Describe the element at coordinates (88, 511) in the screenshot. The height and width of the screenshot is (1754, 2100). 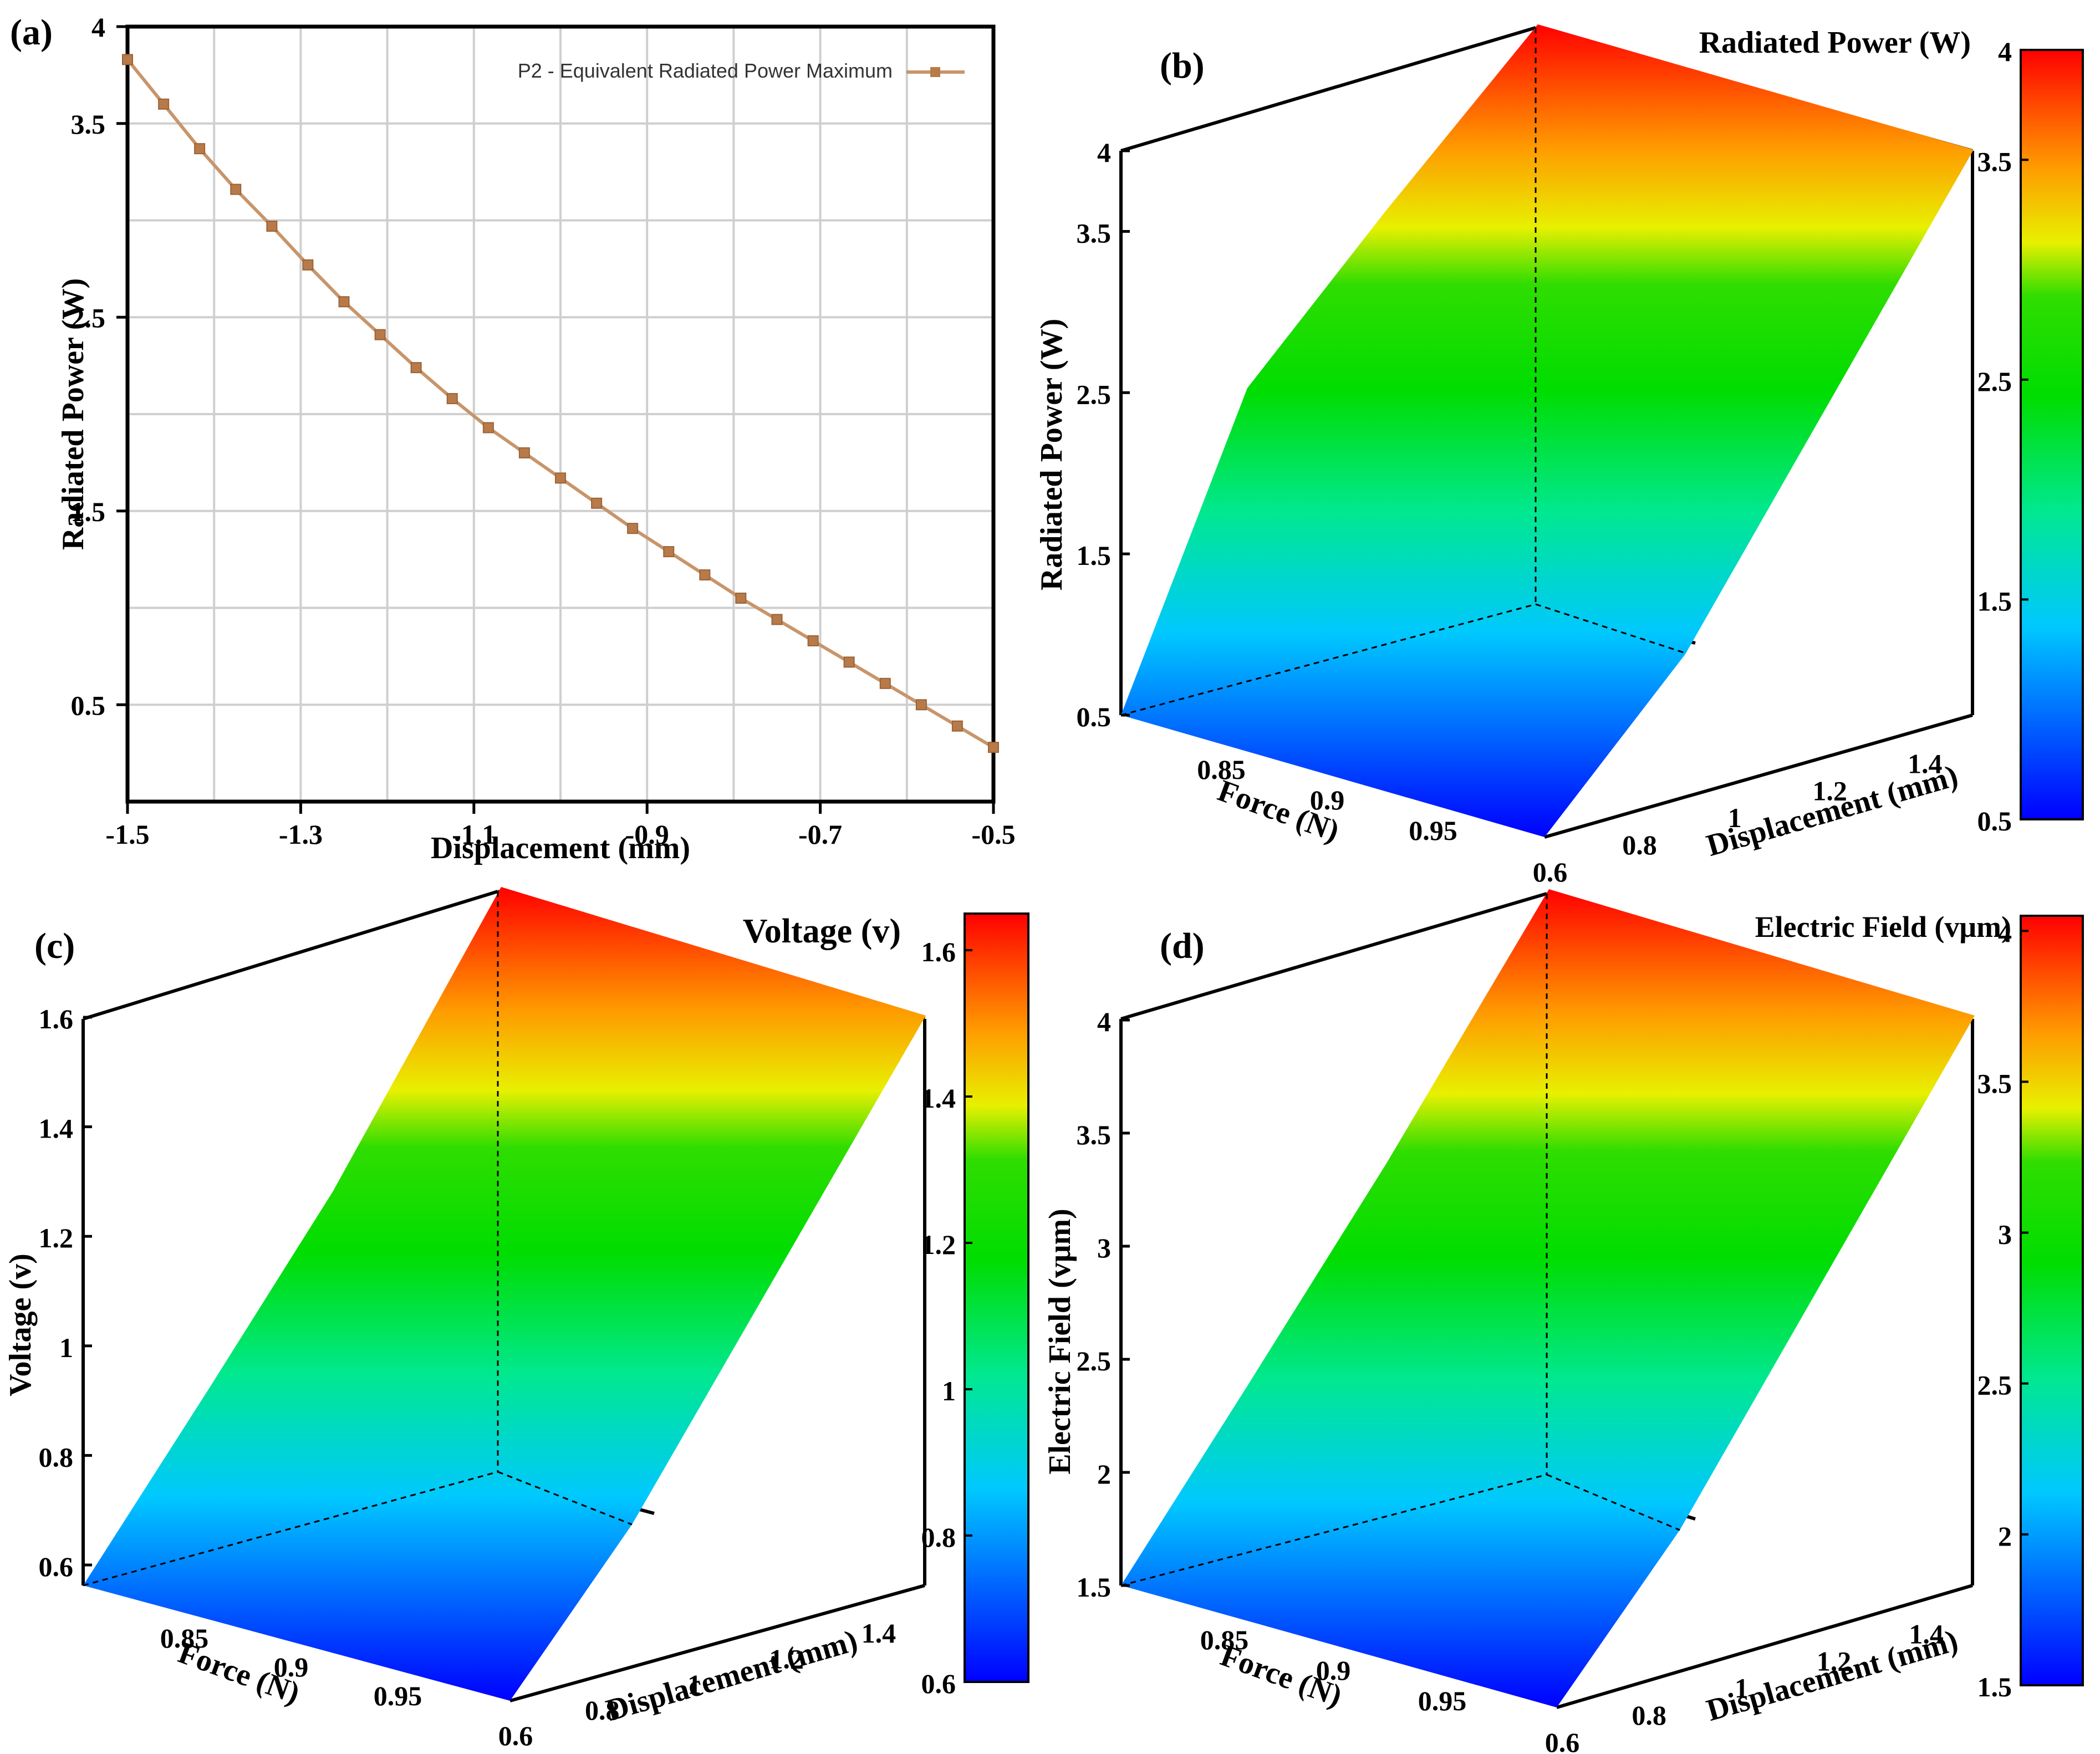
I see `y-tick-label: 1.5` at that location.